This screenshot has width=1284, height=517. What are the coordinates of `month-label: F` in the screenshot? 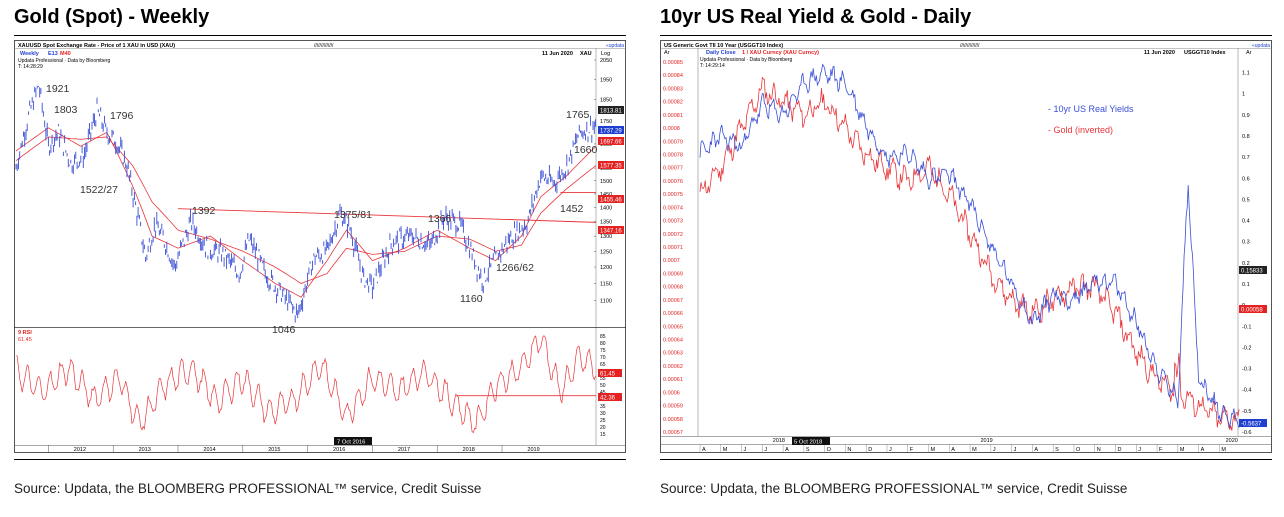 It's located at (912, 450).